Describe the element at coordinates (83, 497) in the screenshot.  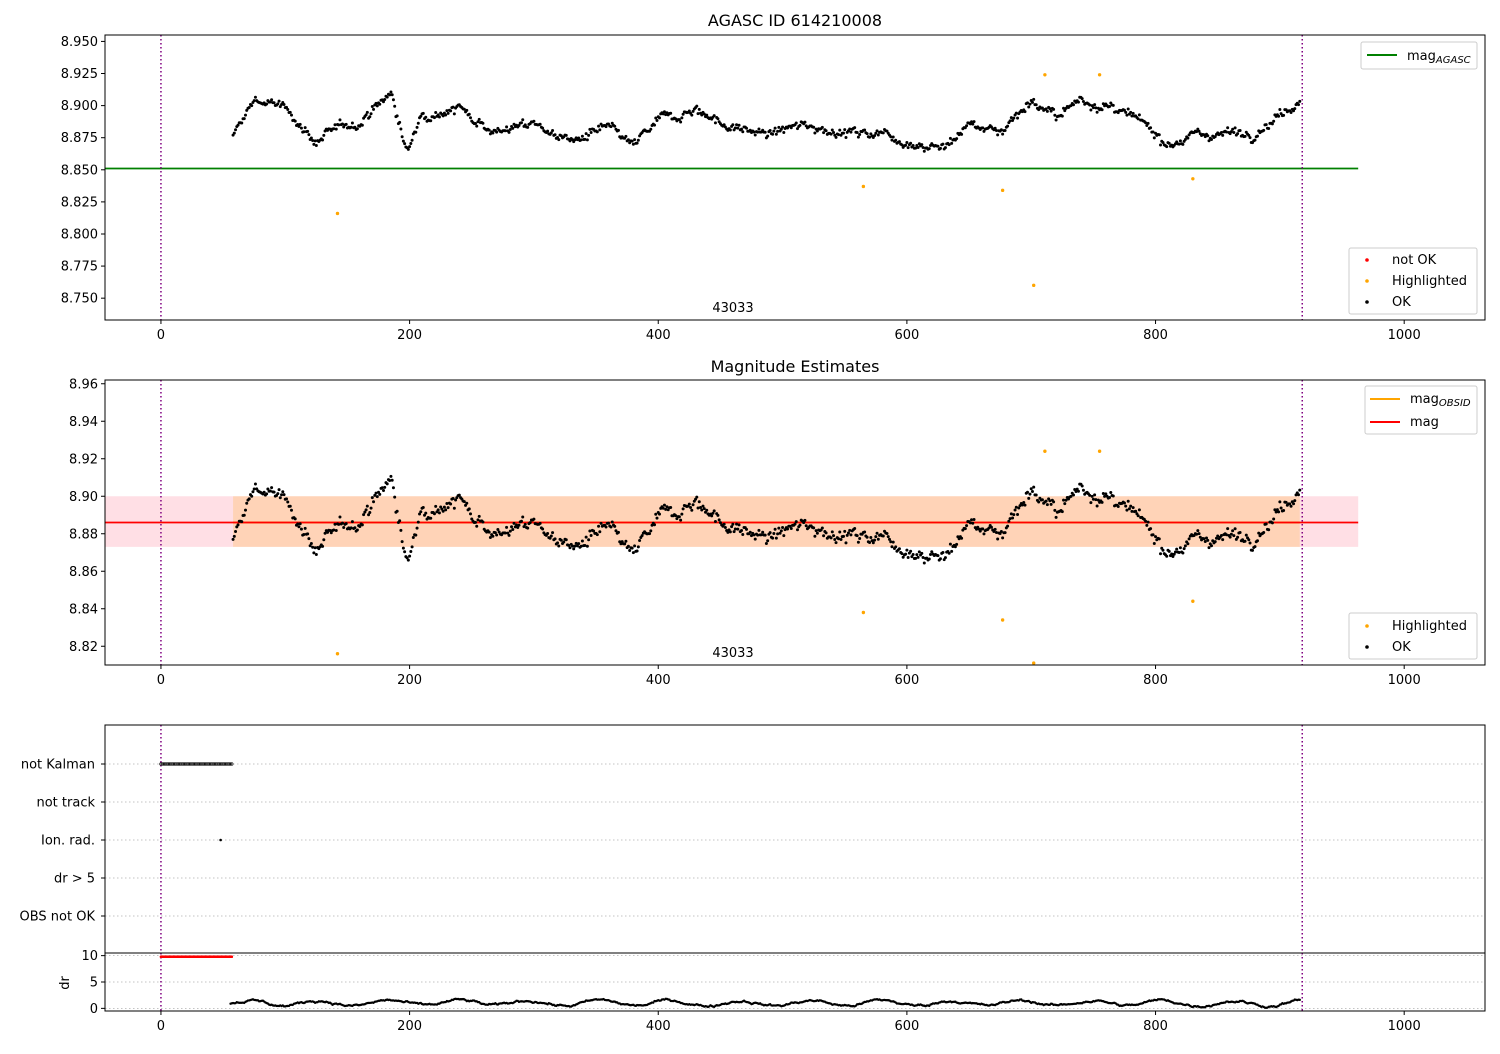
I see `y-tick-label: 8.90` at that location.